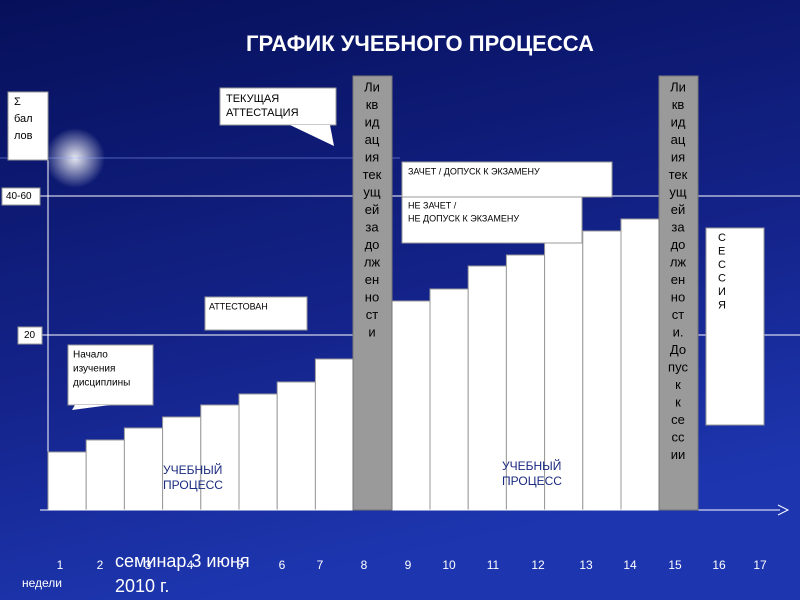 The height and width of the screenshot is (605, 800). What do you see at coordinates (678, 454) in the screenshot?
I see `liquidation-text: ии` at bounding box center [678, 454].